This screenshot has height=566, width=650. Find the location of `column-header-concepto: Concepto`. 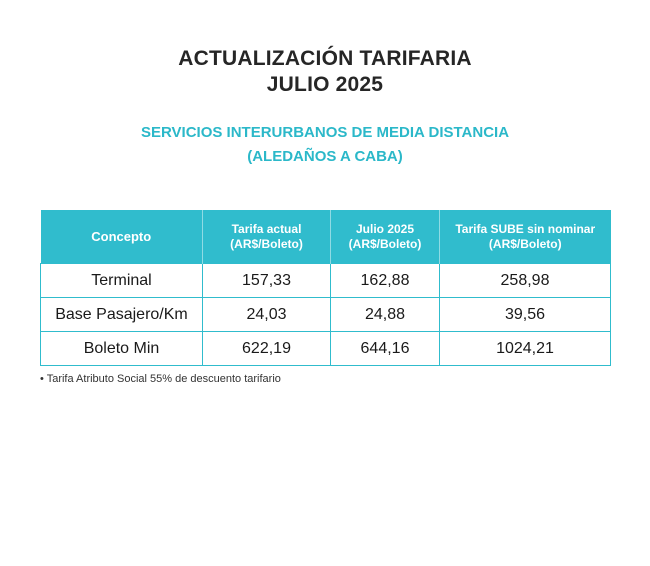

column-header-concepto: Concepto is located at coordinates (121, 237).